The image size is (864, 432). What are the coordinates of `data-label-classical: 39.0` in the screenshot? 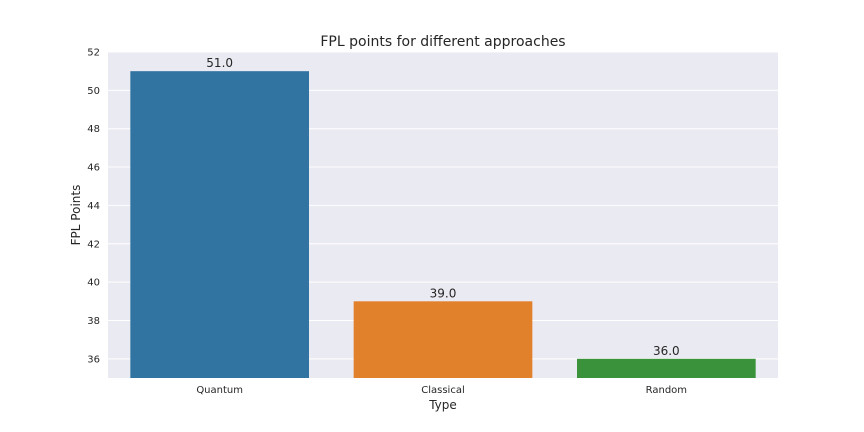 It's located at (443, 293).